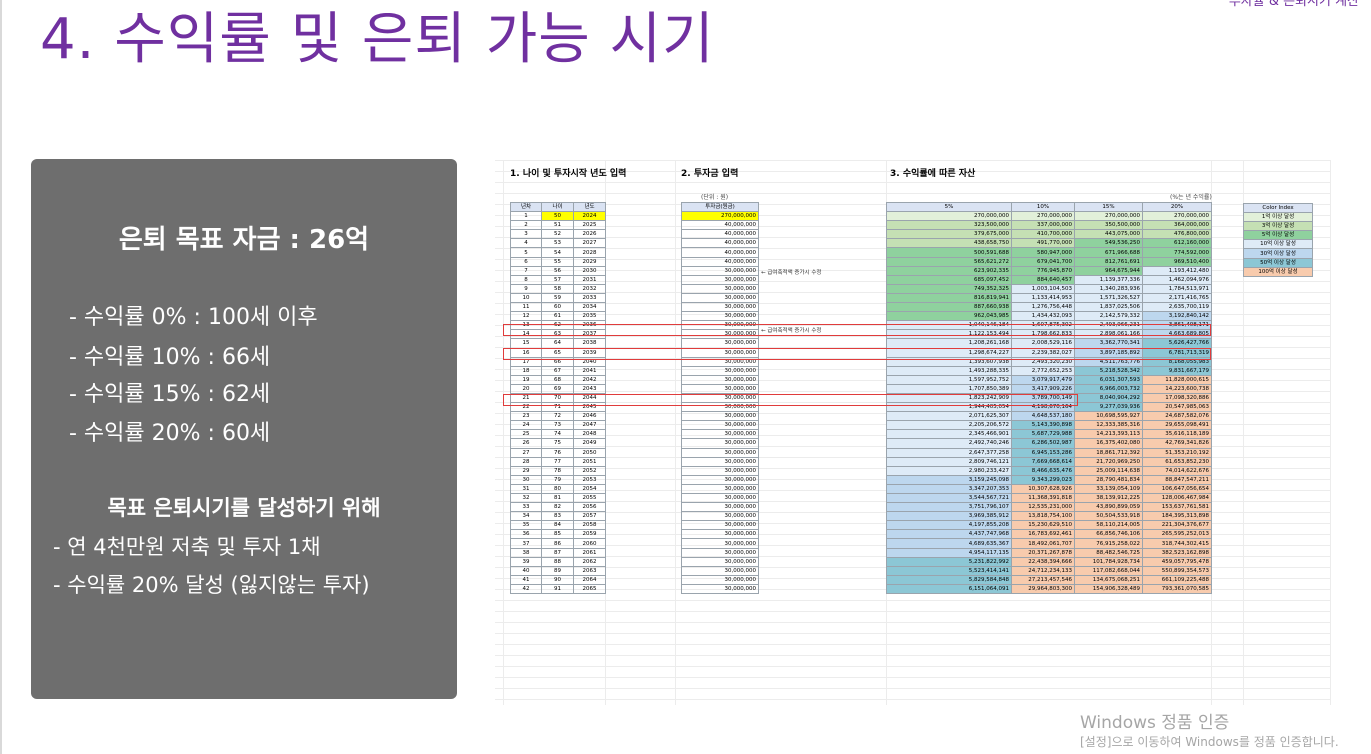 The height and width of the screenshot is (754, 1371). I want to click on asset-cell: 438,658,750, so click(949, 243).